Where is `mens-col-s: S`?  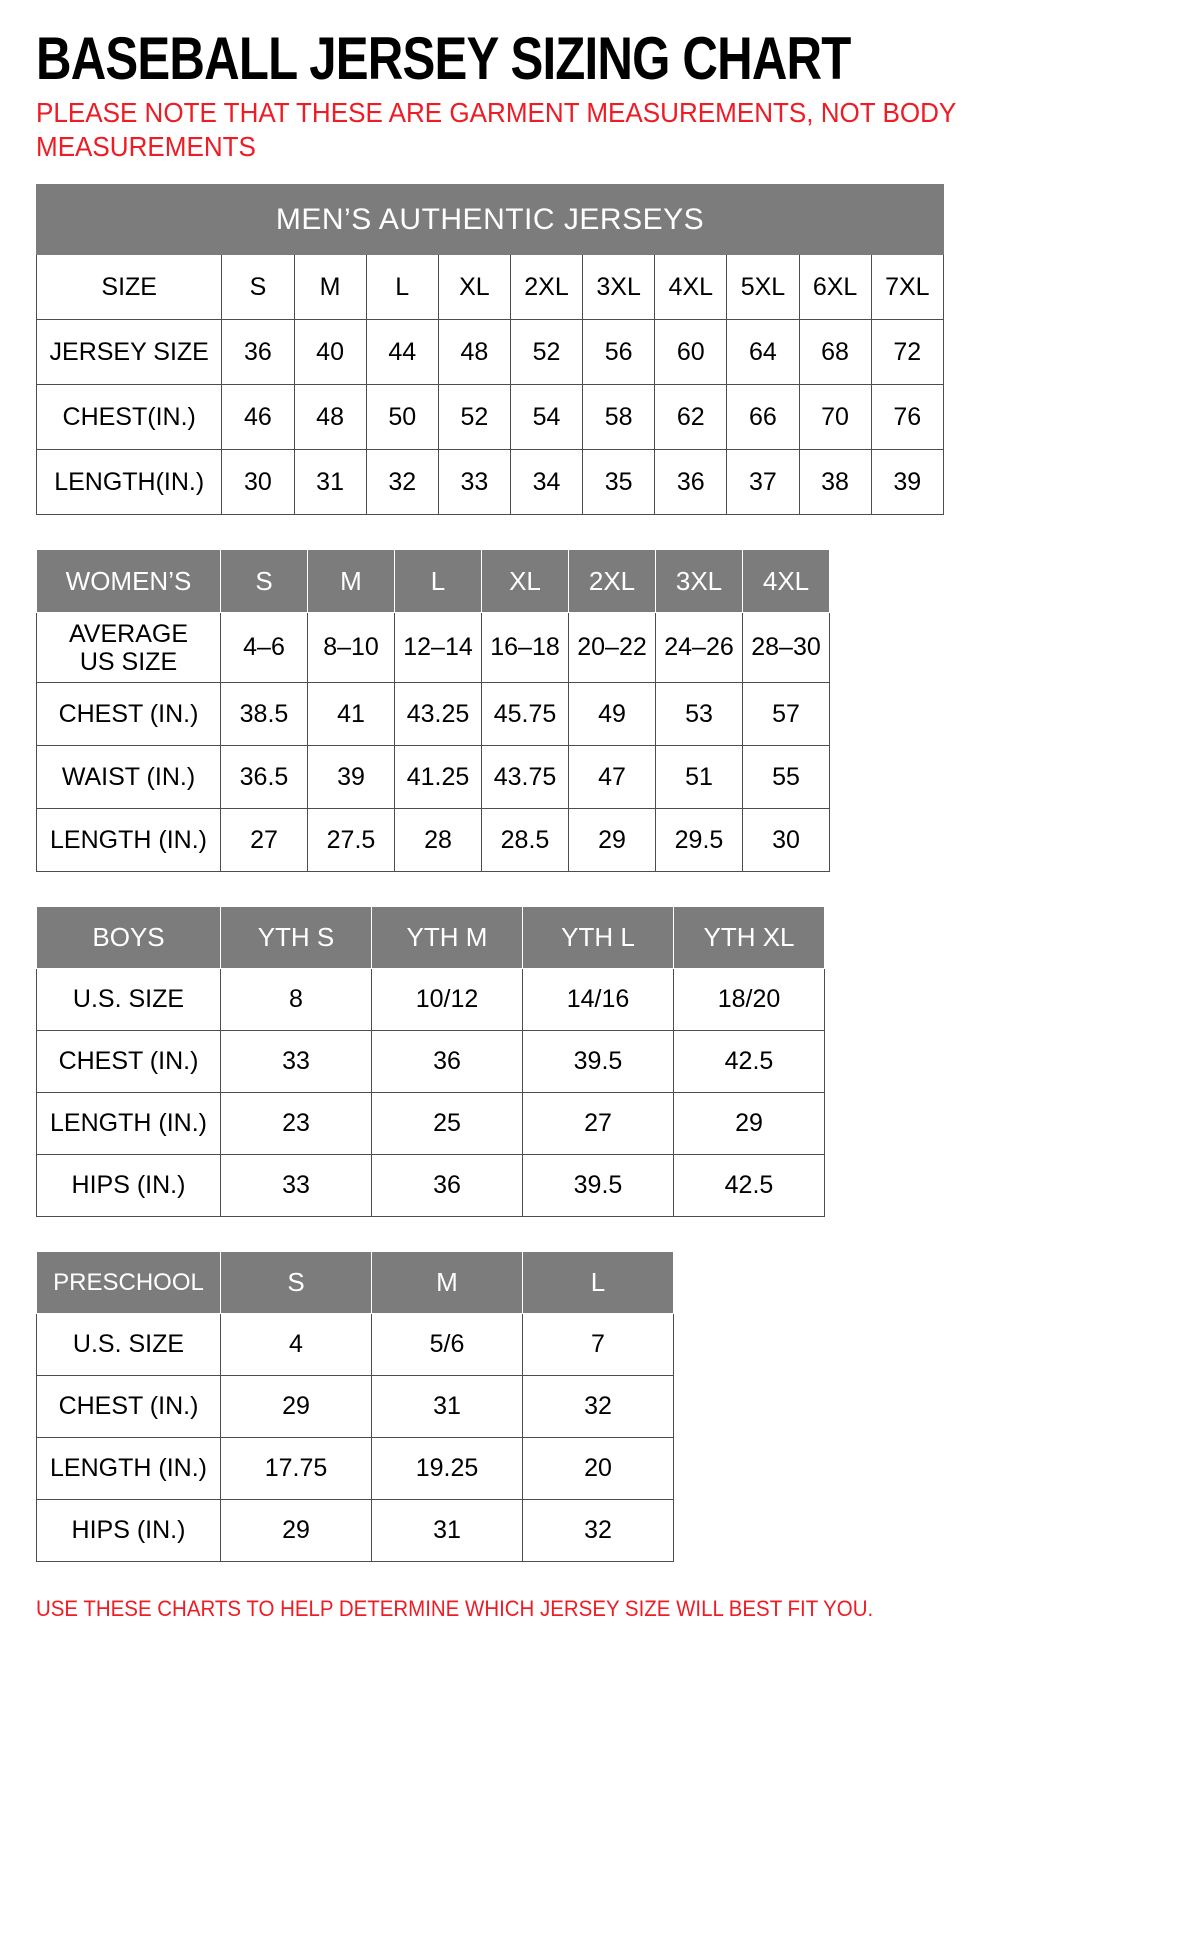
mens-col-s: S is located at coordinates (258, 287).